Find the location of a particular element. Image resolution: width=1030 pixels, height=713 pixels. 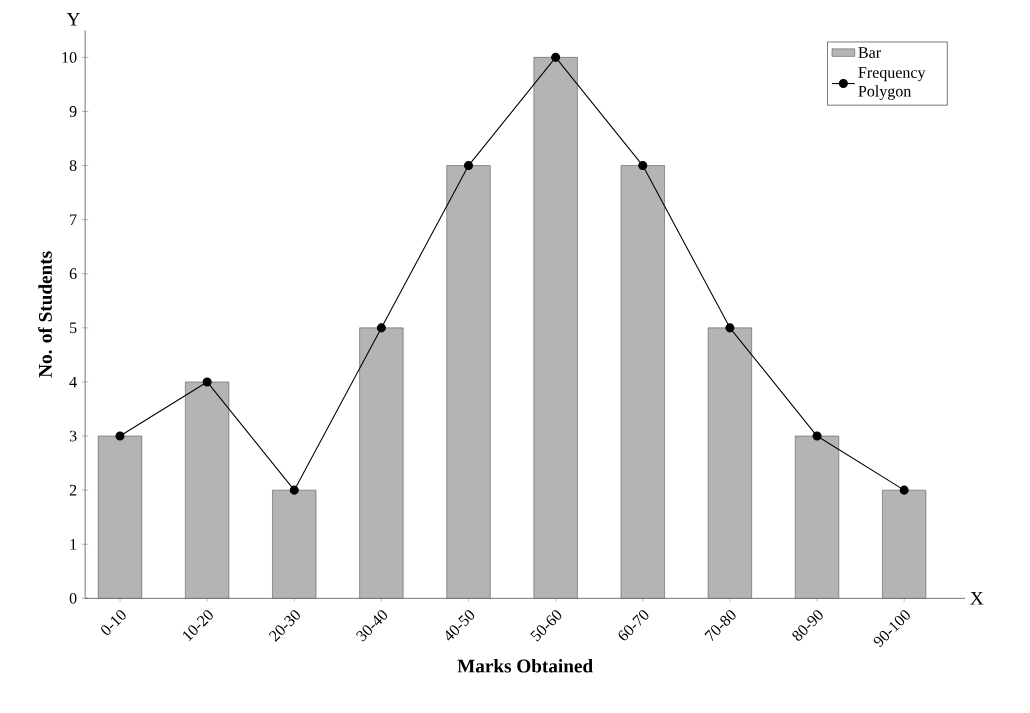

y-tick-label: 10 is located at coordinates (69, 57).